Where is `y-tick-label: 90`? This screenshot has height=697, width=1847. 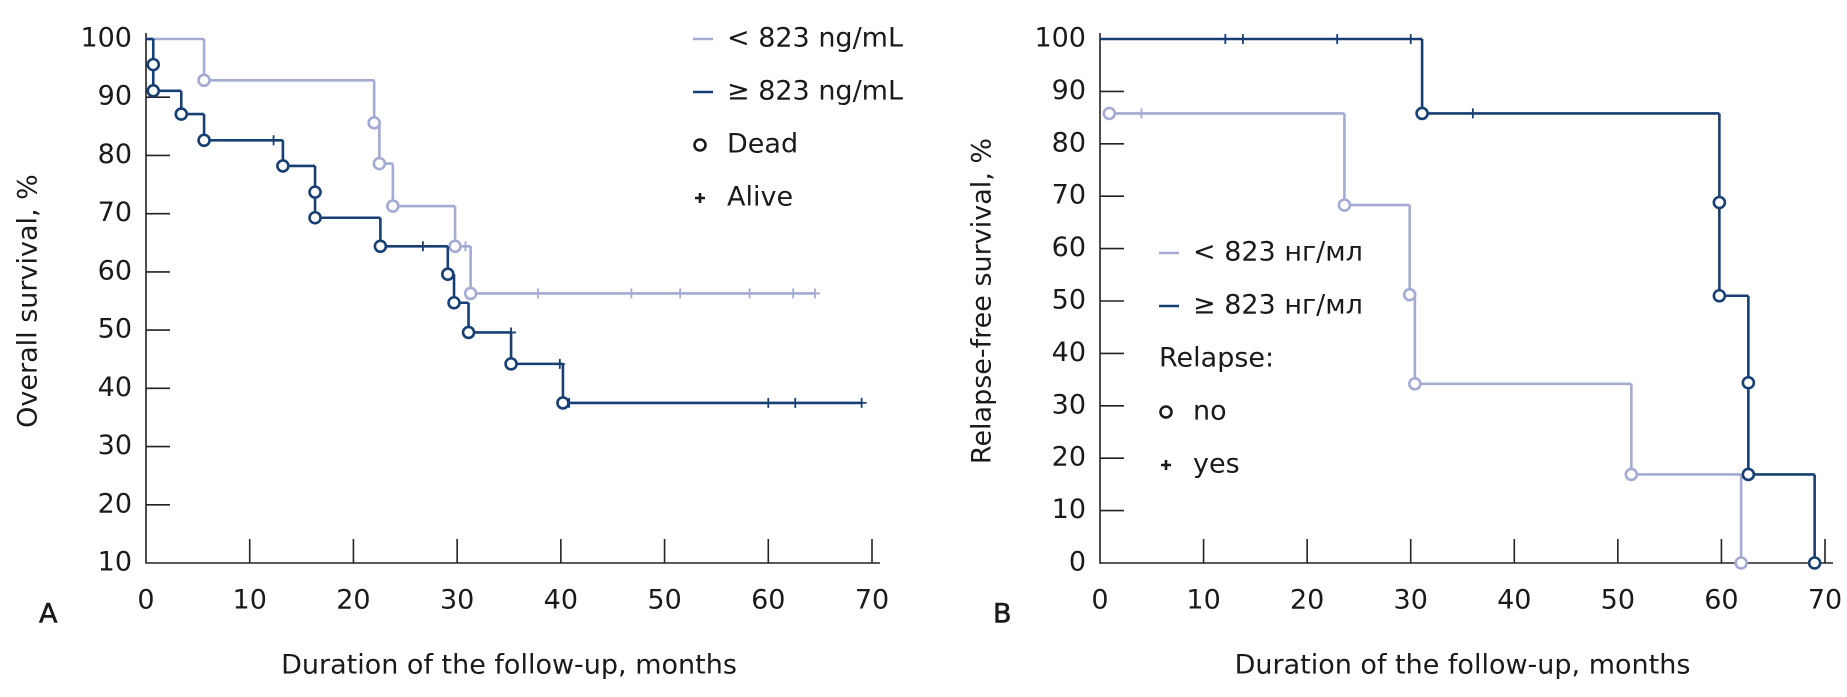
y-tick-label: 90 is located at coordinates (1069, 90).